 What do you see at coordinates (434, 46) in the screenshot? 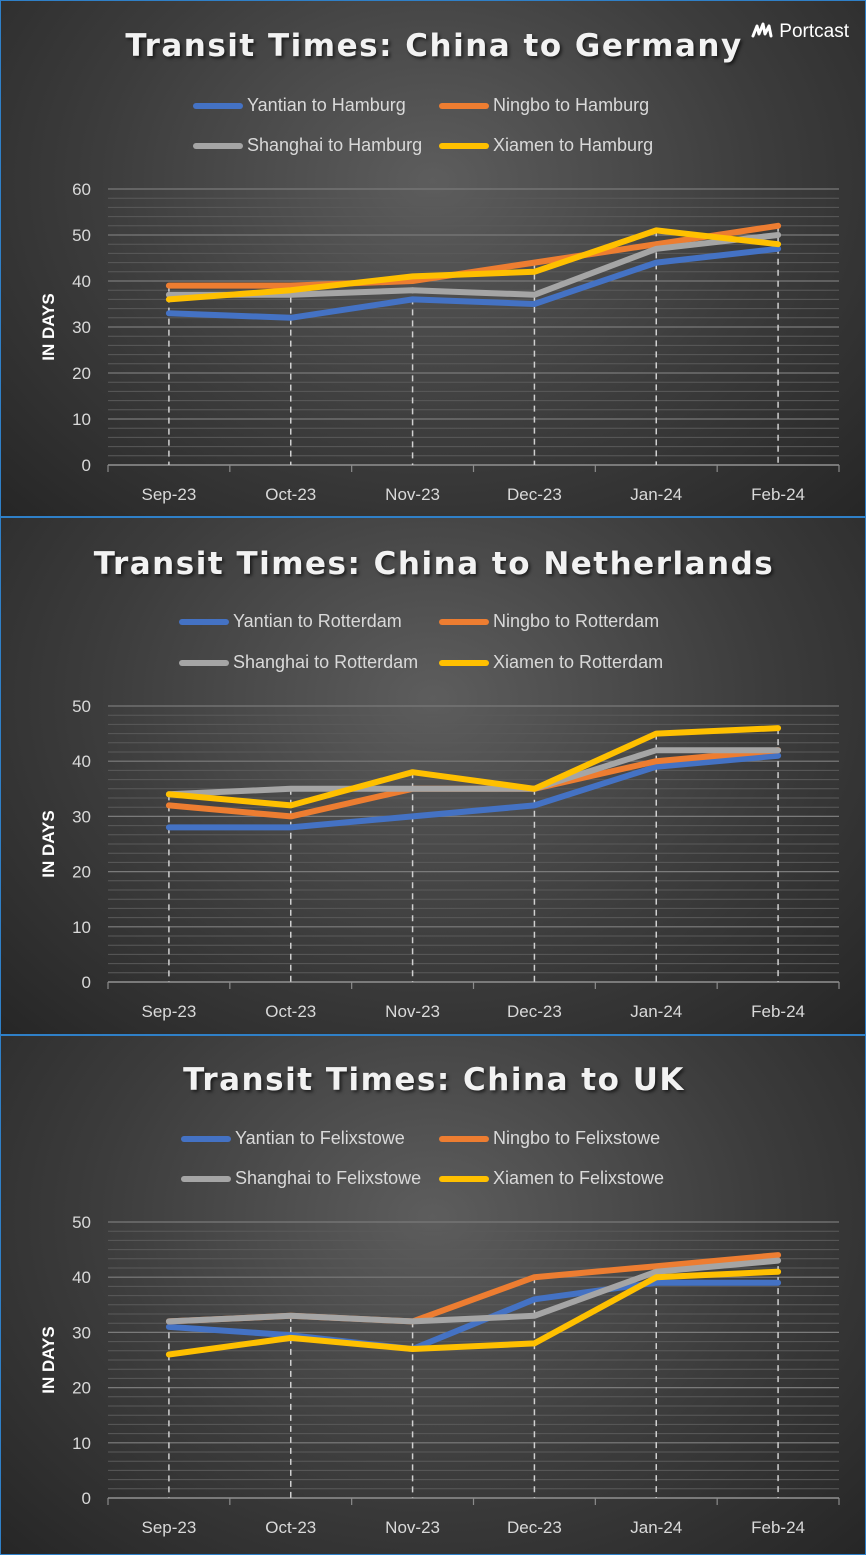
I see `chart-title: Transit Times: China to Germany` at bounding box center [434, 46].